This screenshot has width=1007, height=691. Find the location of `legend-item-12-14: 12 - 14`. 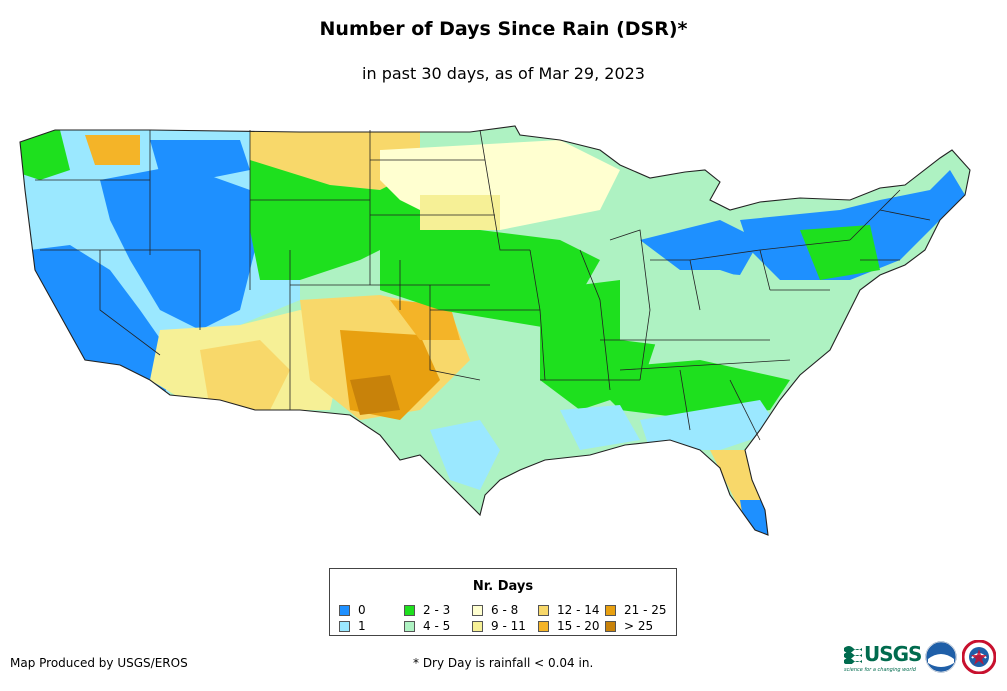

legend-item-12-14: 12 - 14 is located at coordinates (569, 610).